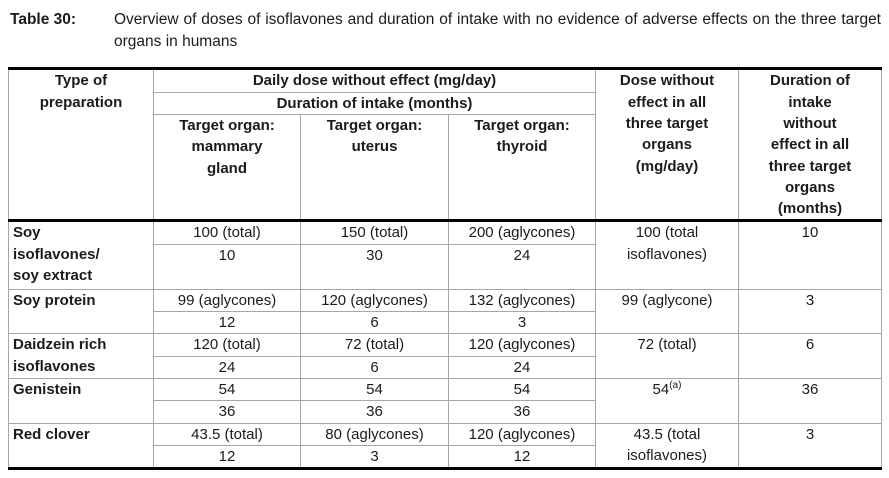  I want to click on dose-mammary-cell: 100 (total), so click(227, 232).